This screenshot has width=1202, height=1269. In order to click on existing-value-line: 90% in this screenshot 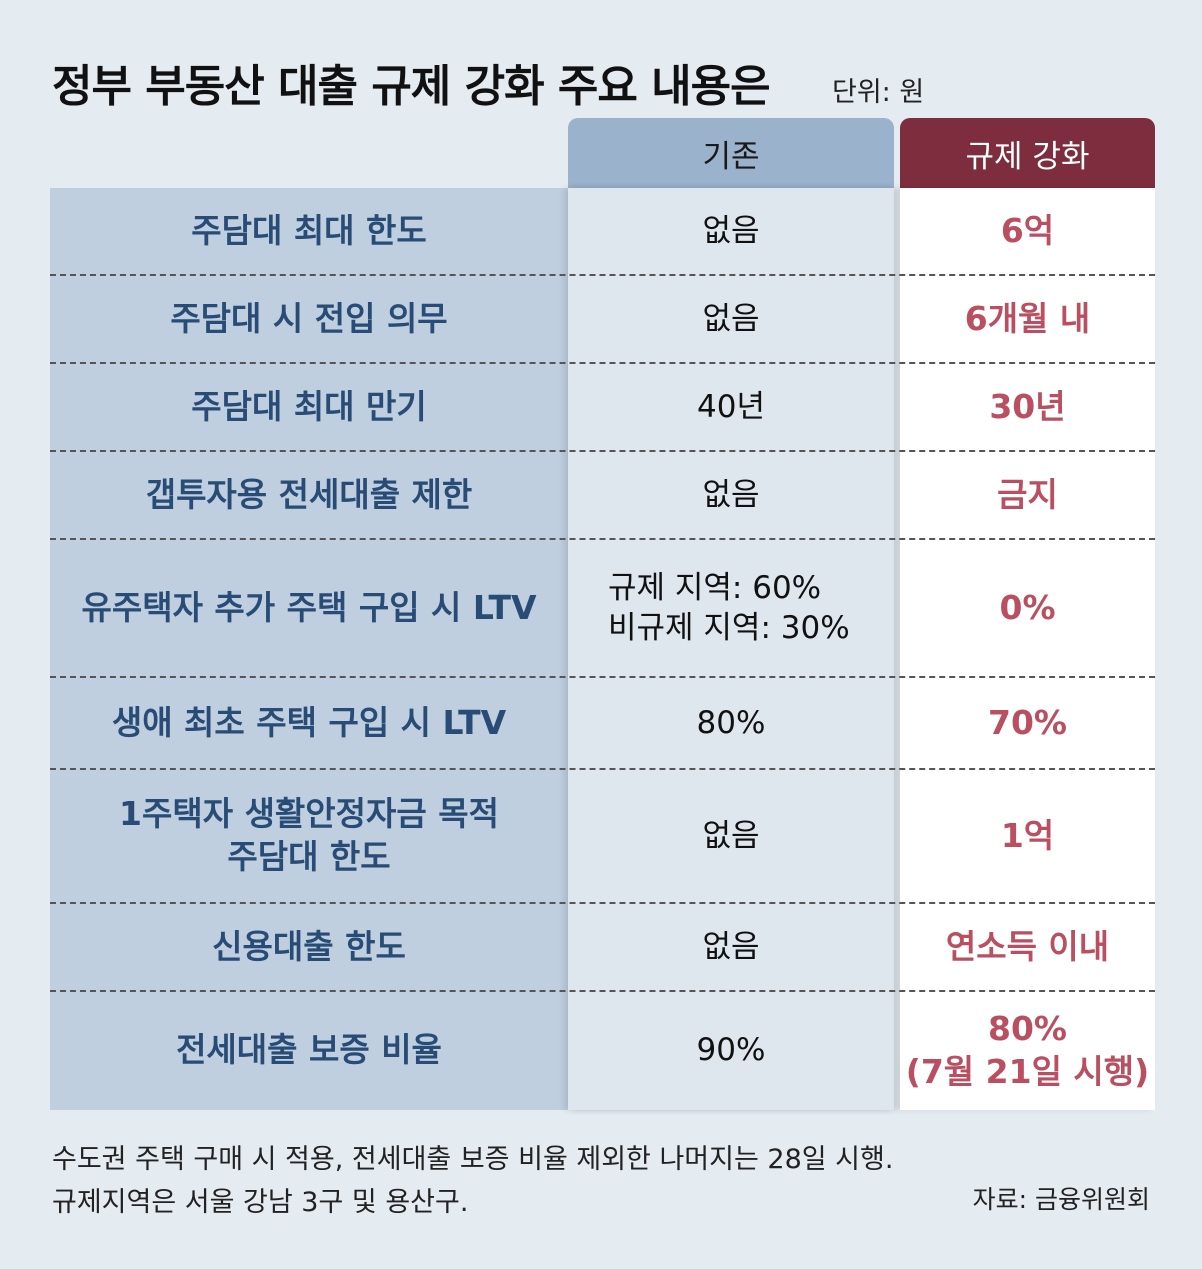, I will do `click(731, 1050)`.